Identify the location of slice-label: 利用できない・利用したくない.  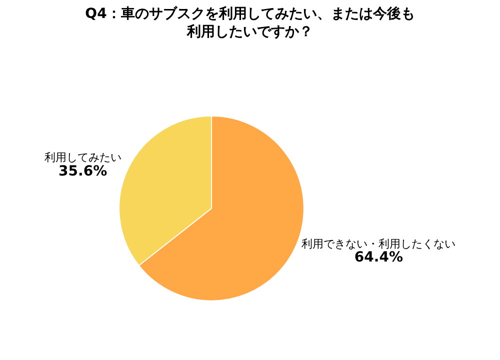
(379, 243).